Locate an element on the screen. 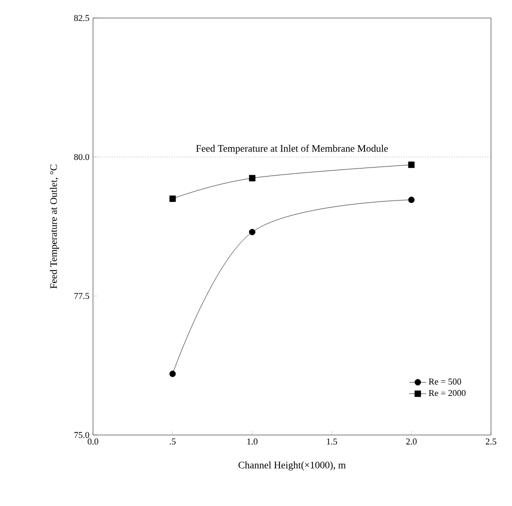 Image resolution: width=512 pixels, height=506 pixels. y-tick-label: 80.0 is located at coordinates (82, 157).